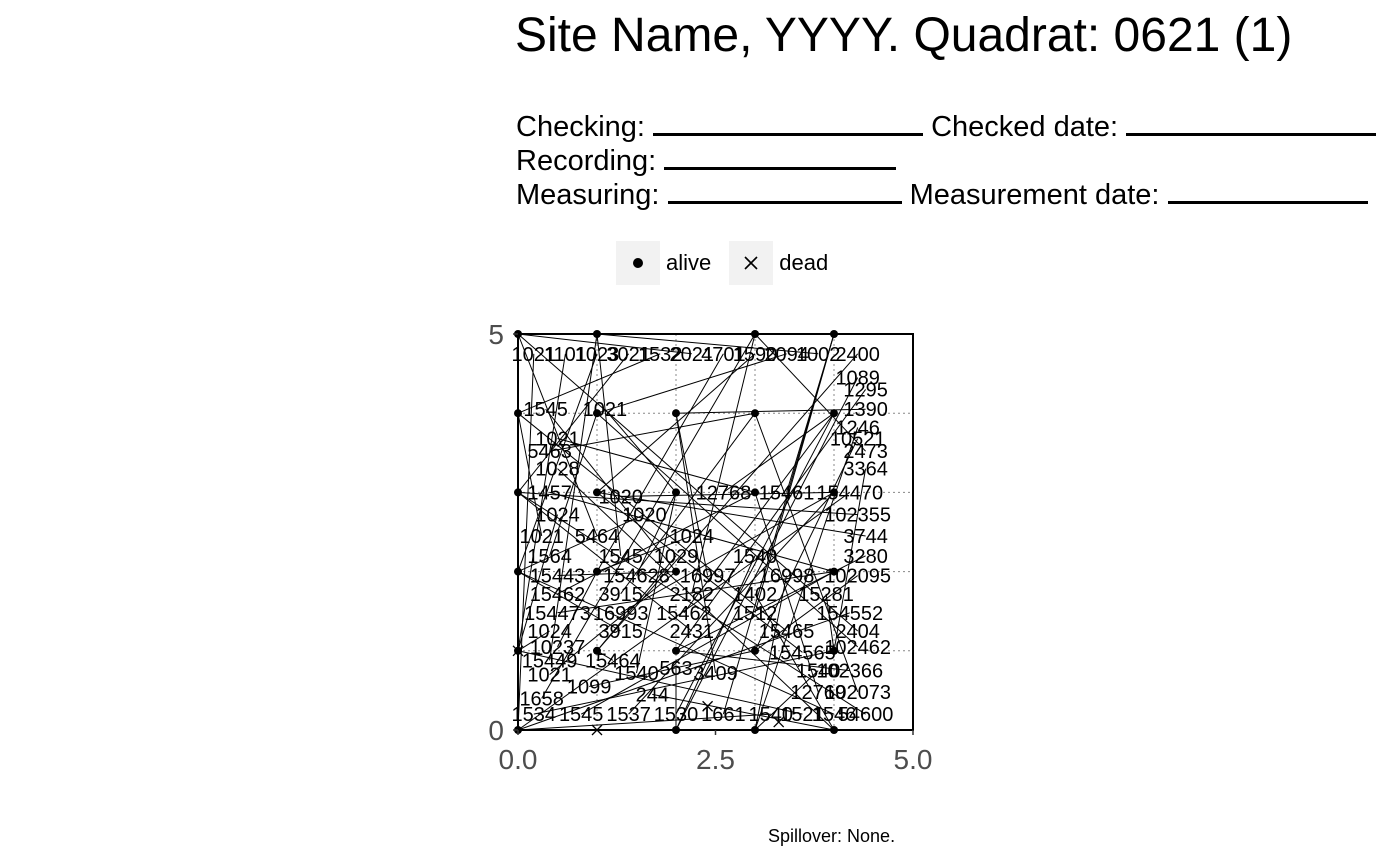 This screenshot has height=866, width=1400. Describe the element at coordinates (586, 161) in the screenshot. I see `recording-label: Recording:` at that location.